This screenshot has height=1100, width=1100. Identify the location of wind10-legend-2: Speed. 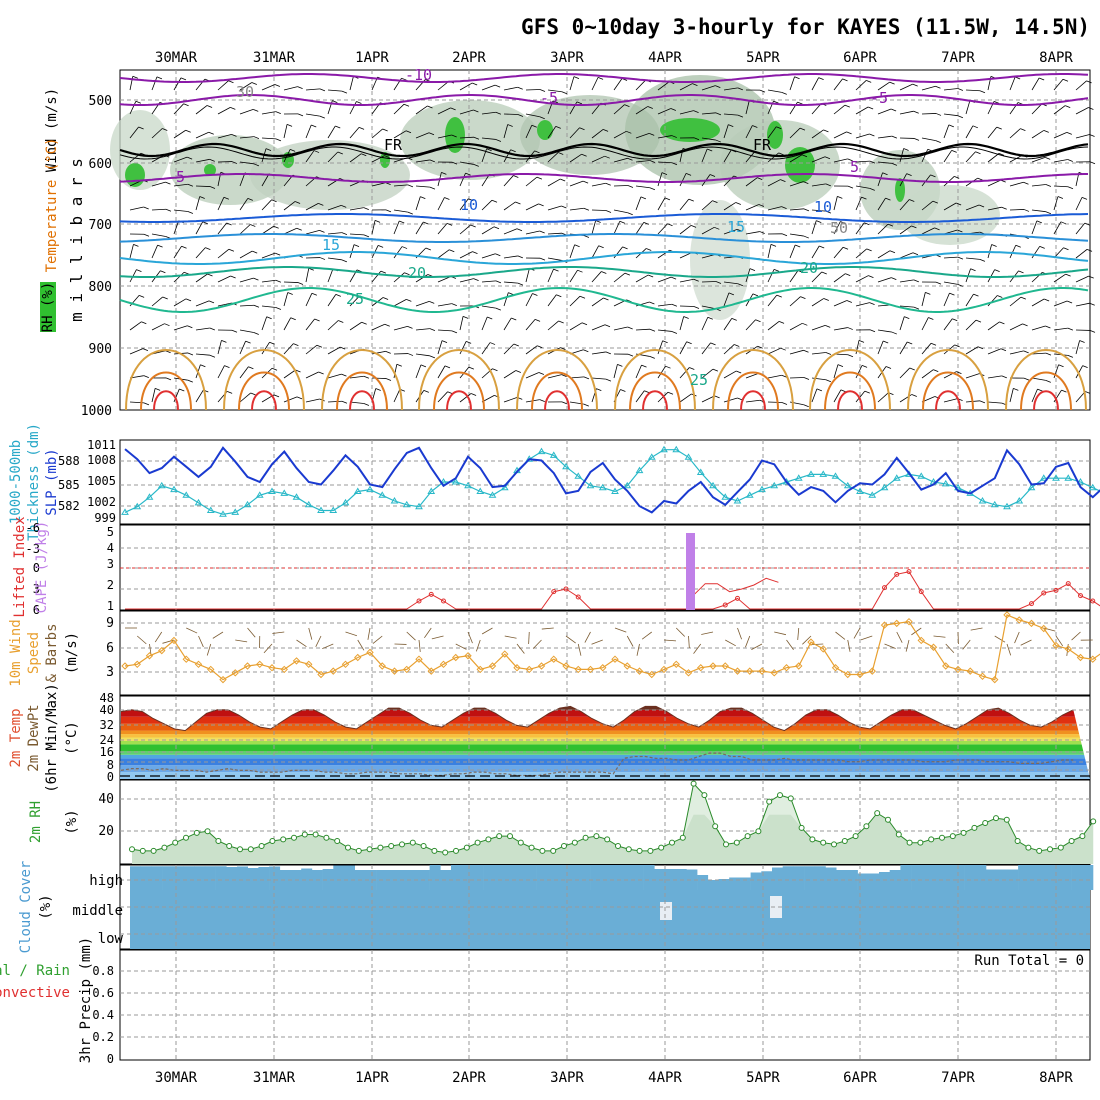
(34, 653).